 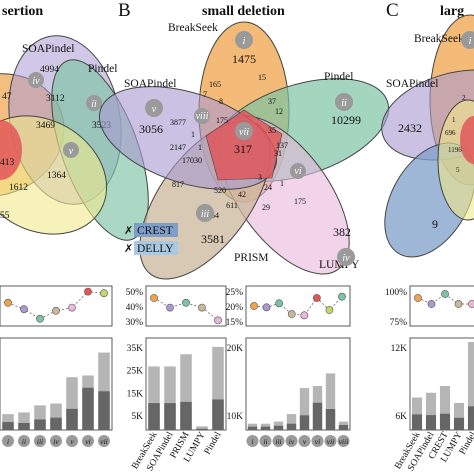 I want to click on venn-b-count: 17030, so click(x=192, y=160).